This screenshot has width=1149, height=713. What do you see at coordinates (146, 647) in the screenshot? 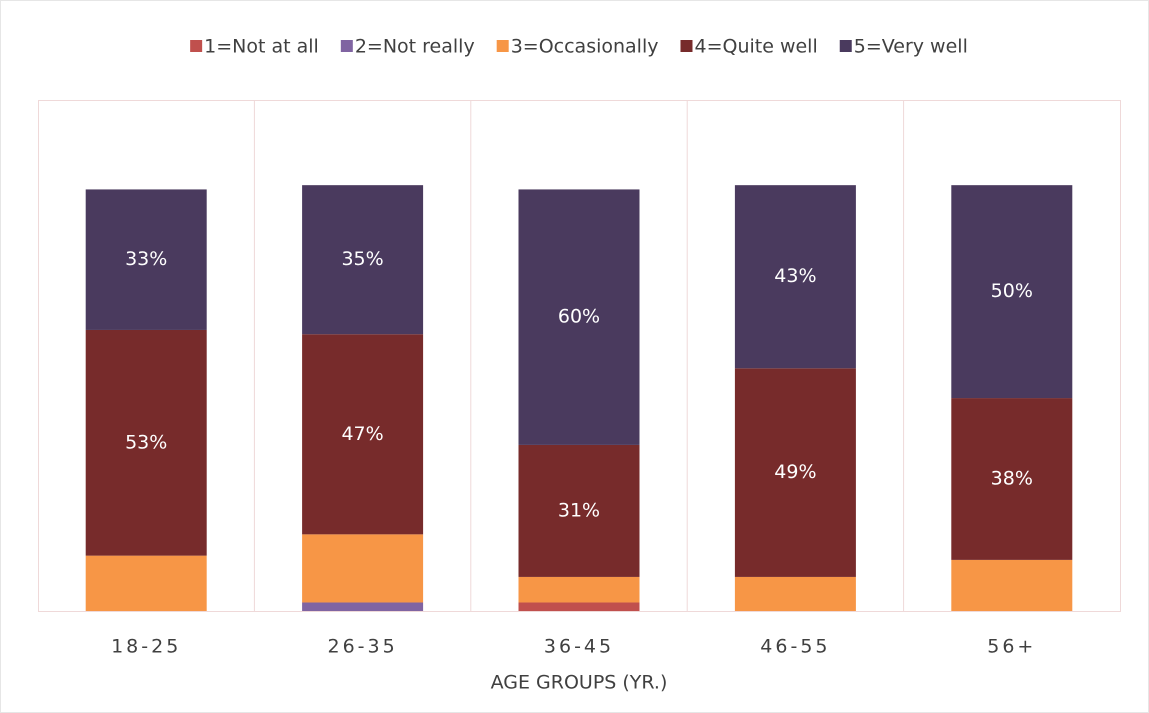
I see `x-tick-label: 18-25` at bounding box center [146, 647].